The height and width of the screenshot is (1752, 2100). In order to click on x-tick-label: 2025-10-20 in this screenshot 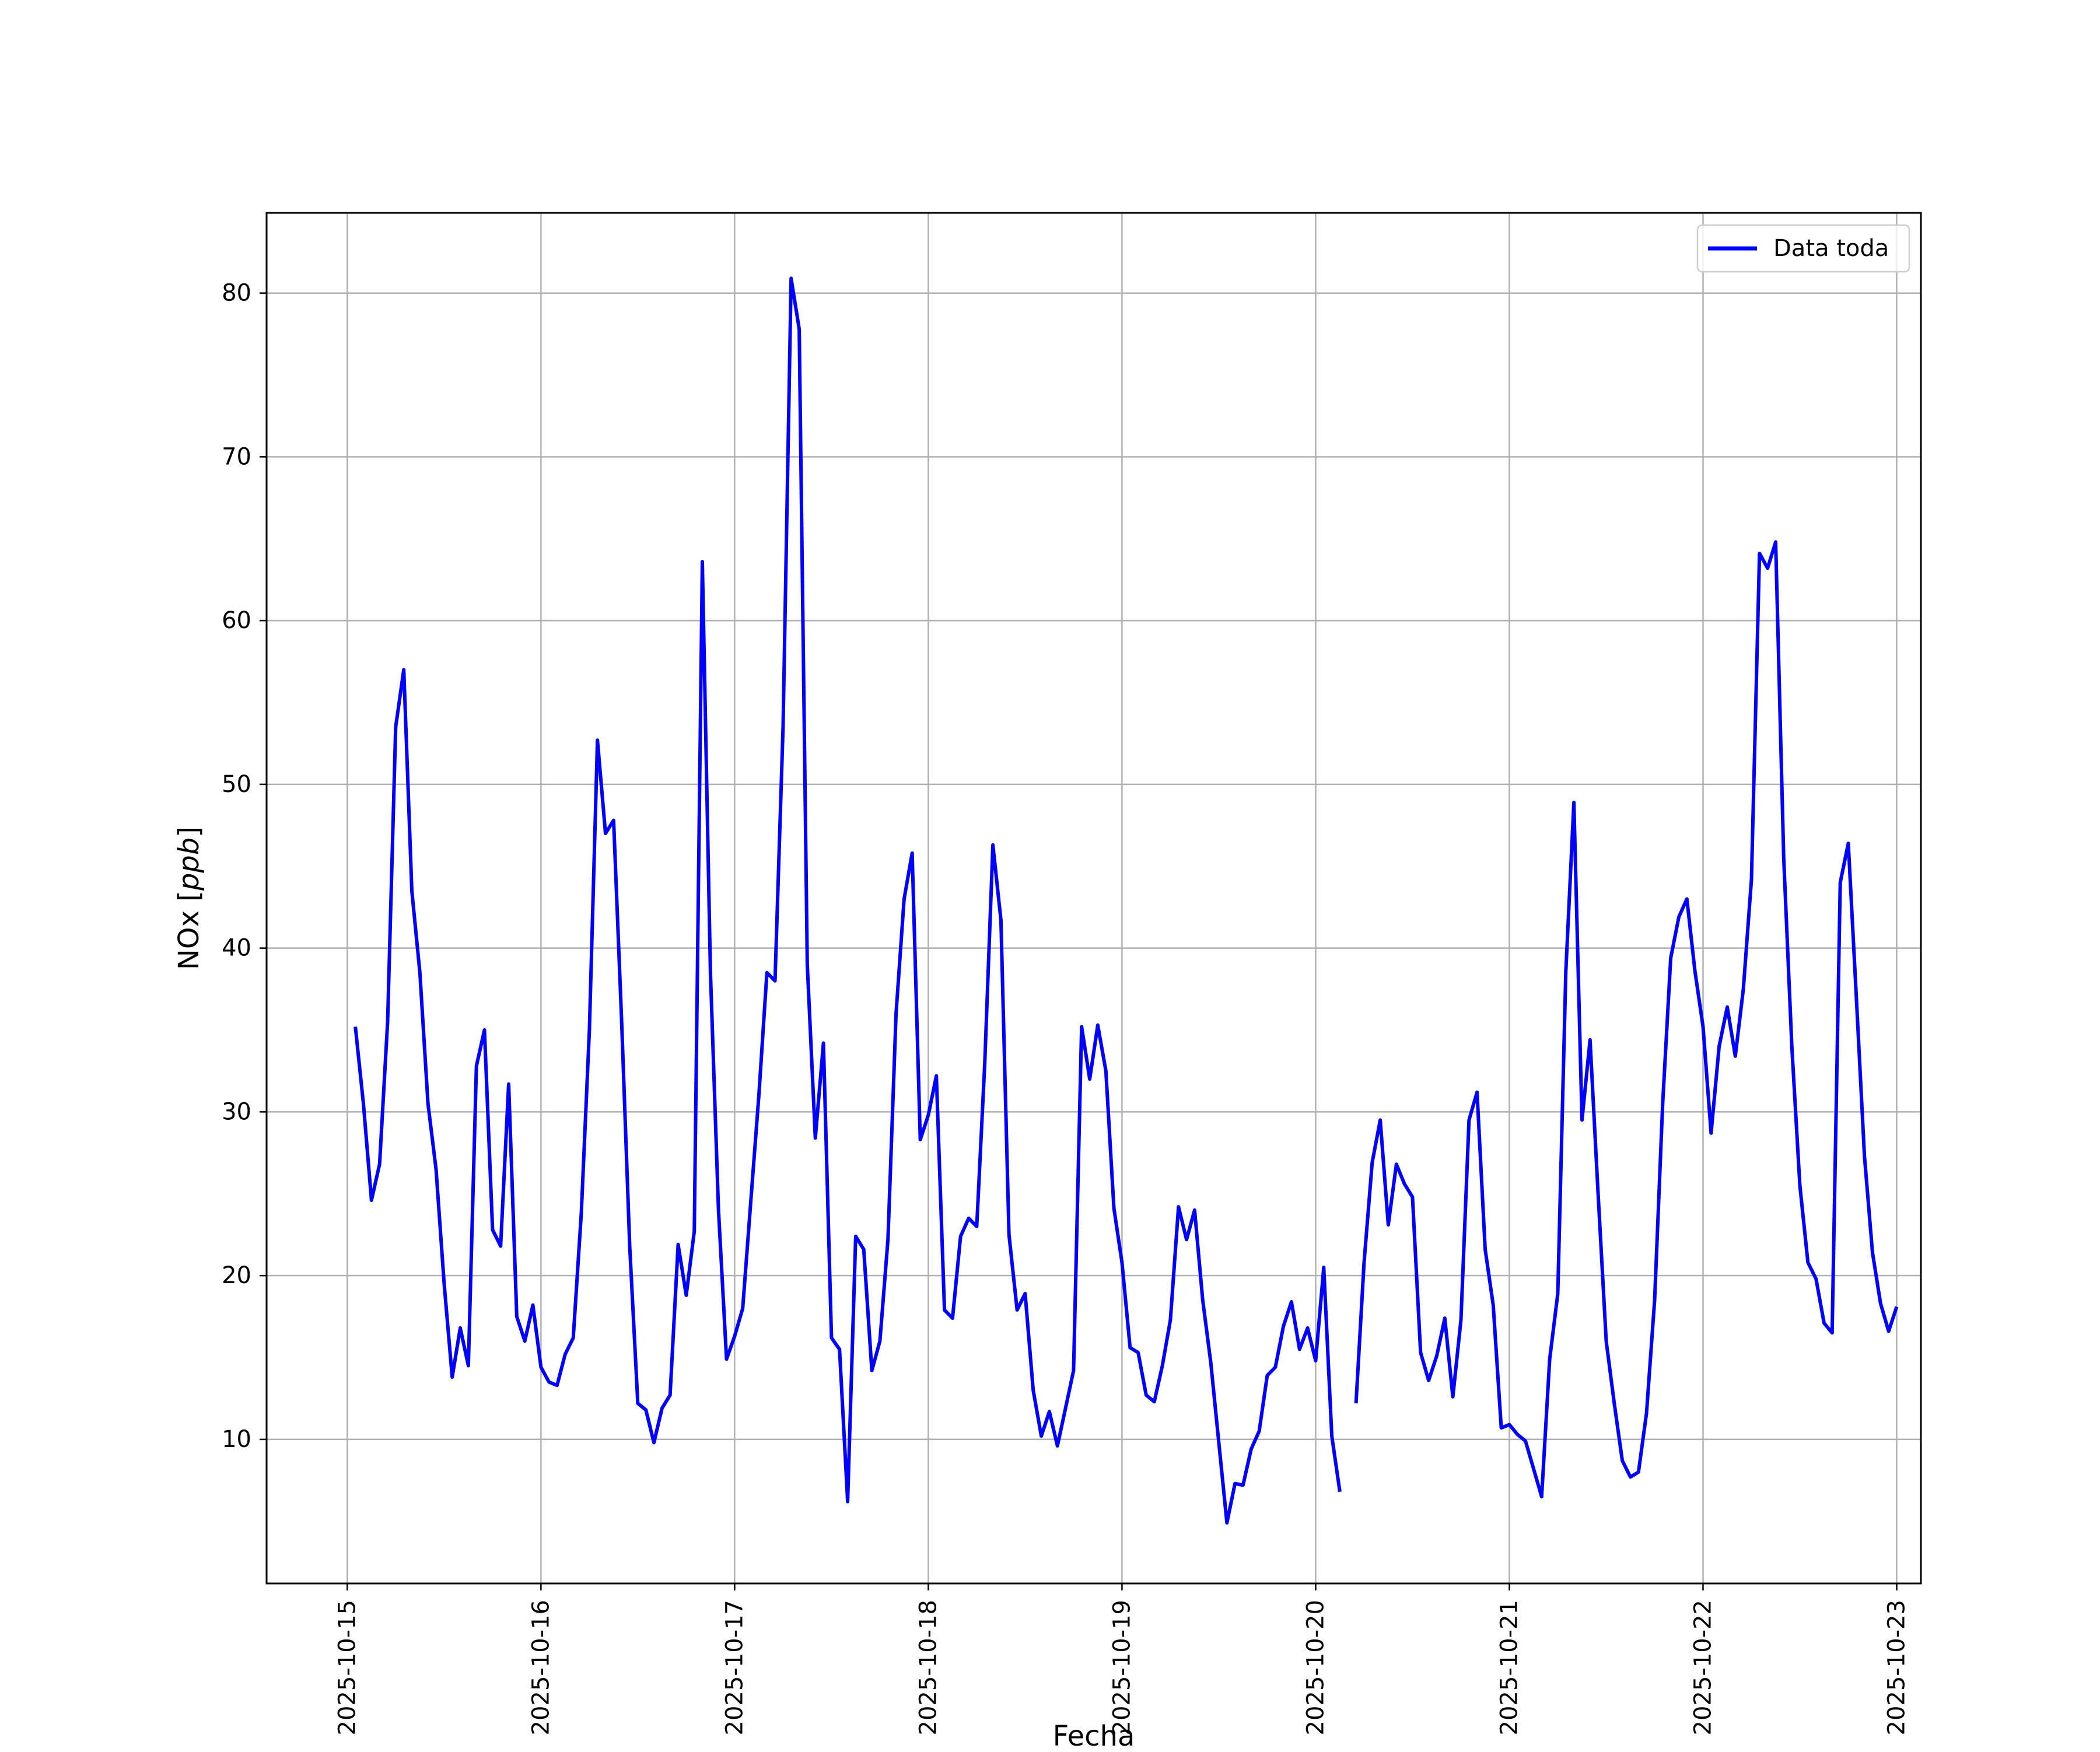, I will do `click(1315, 1667)`.